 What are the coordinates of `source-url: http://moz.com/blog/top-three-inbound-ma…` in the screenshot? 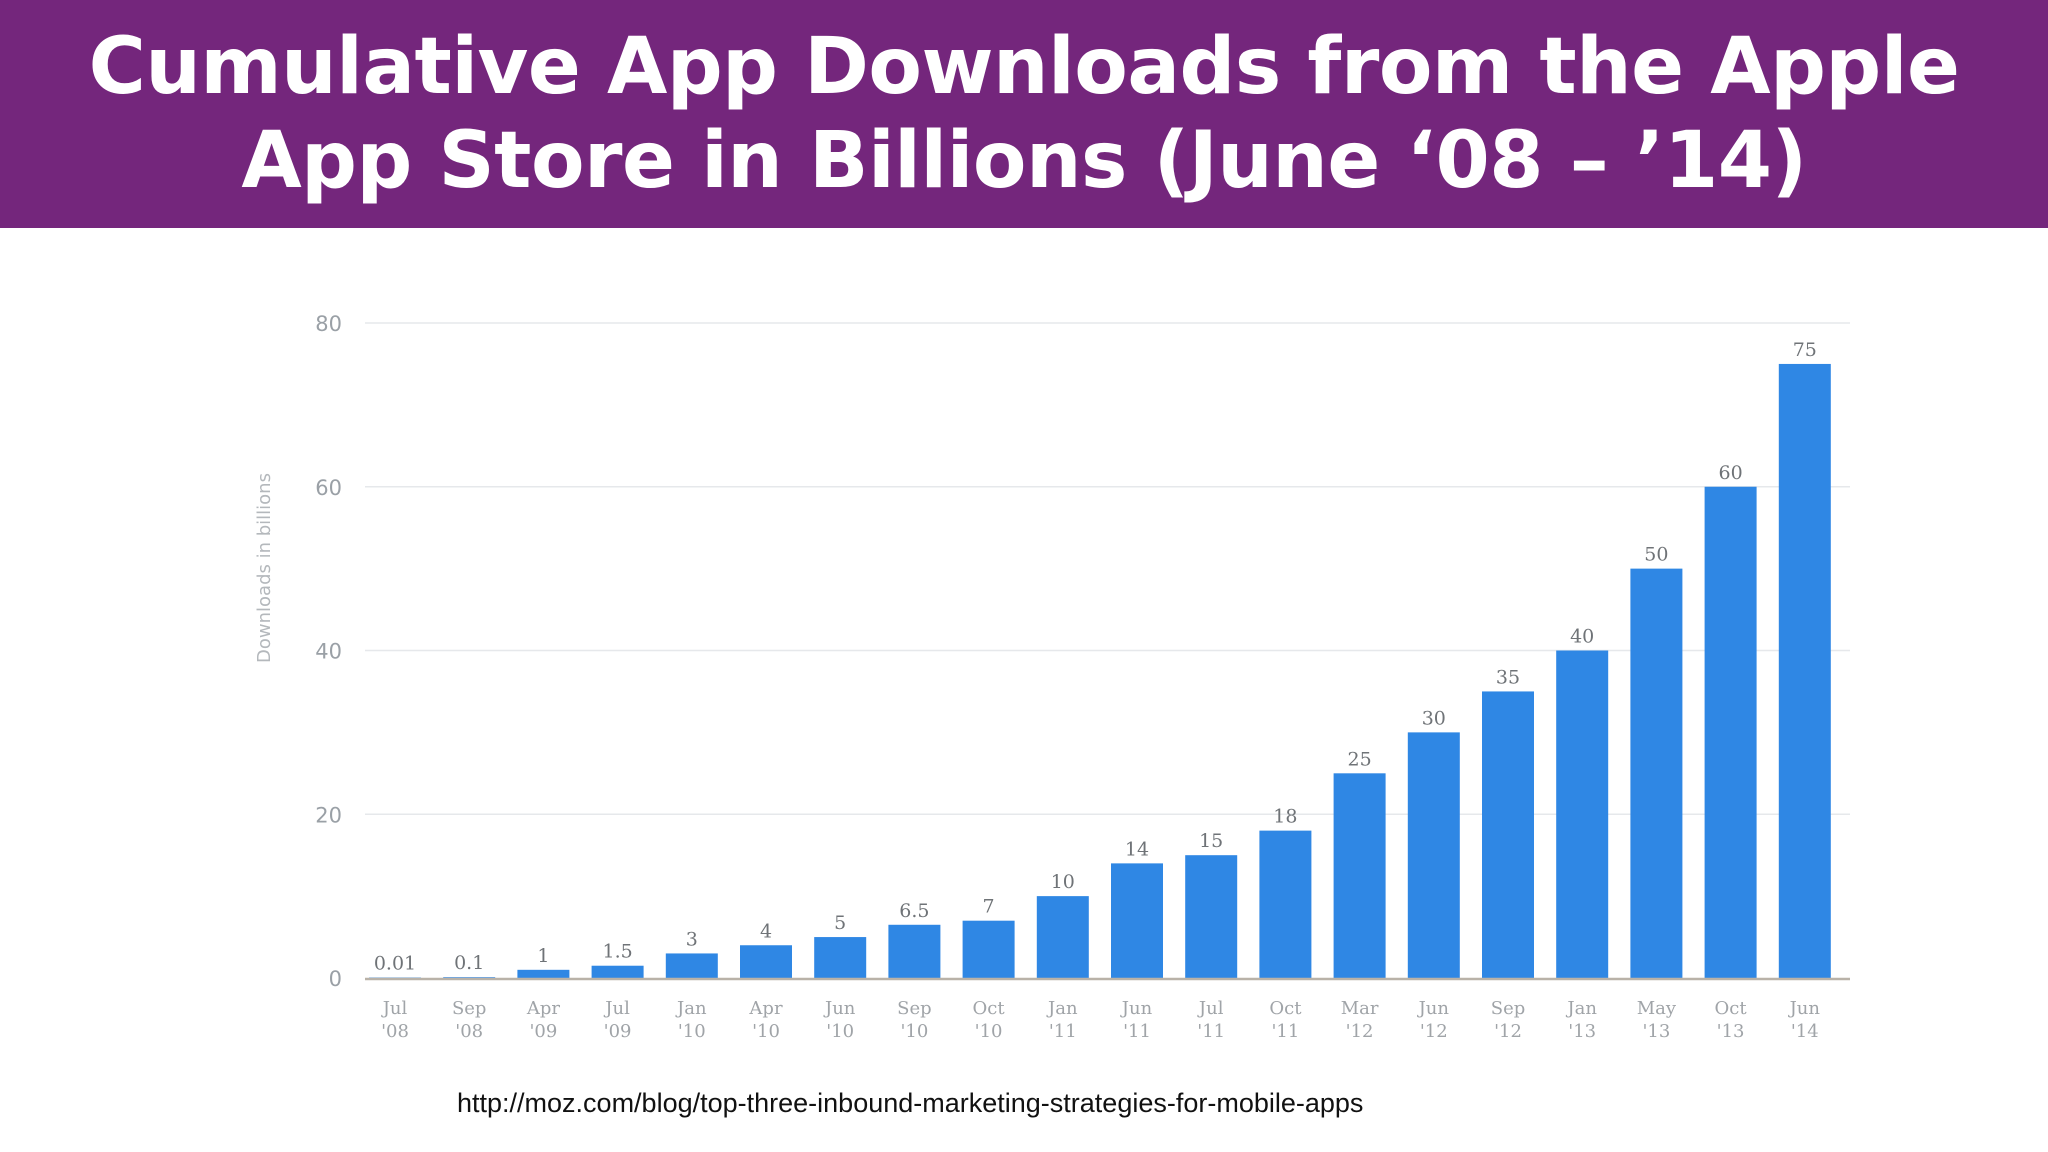 It's located at (910, 1103).